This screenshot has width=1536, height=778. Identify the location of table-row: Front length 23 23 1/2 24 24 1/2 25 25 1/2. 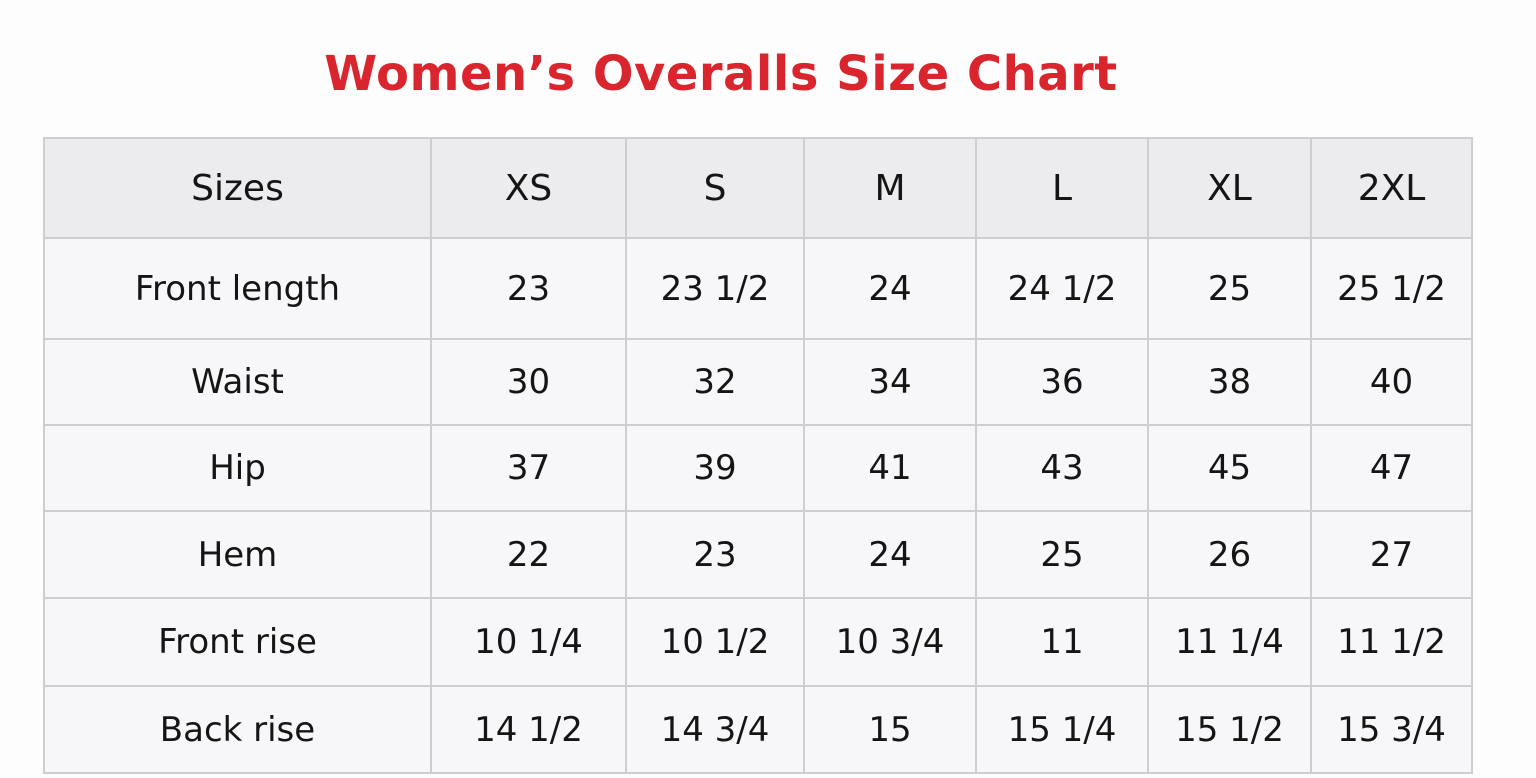
(758, 288).